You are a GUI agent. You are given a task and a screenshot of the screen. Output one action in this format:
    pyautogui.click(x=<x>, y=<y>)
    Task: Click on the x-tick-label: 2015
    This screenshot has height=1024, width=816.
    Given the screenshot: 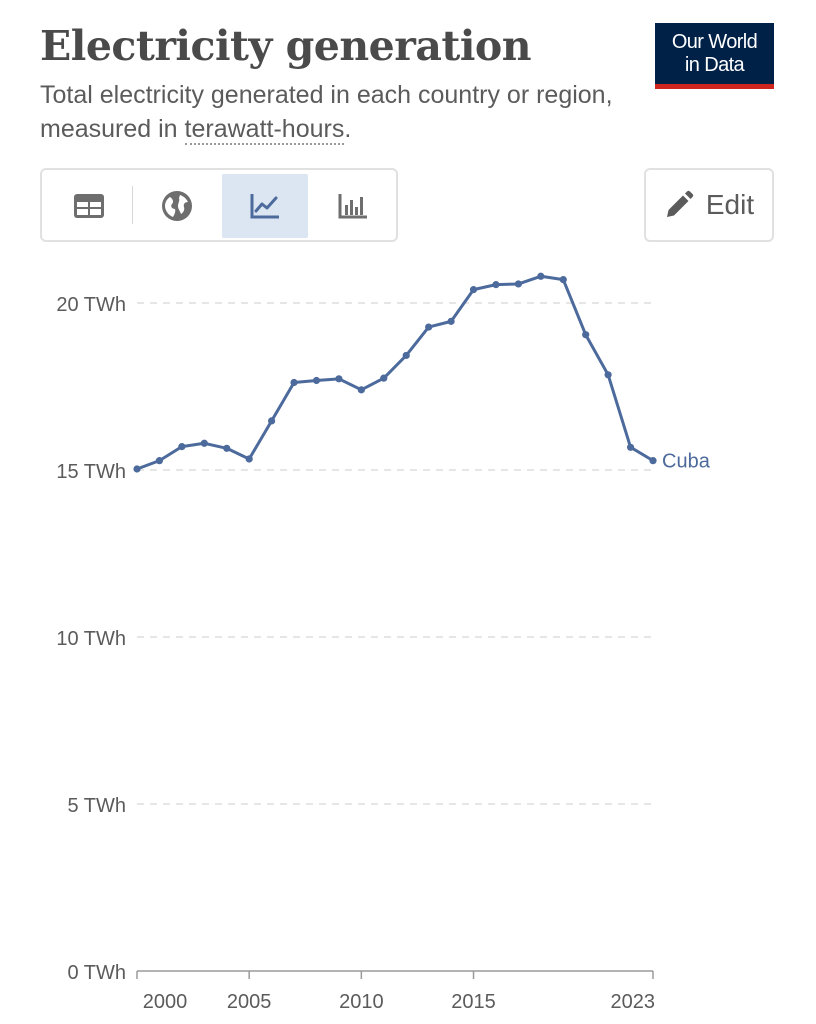 What is the action you would take?
    pyautogui.click(x=473, y=1002)
    